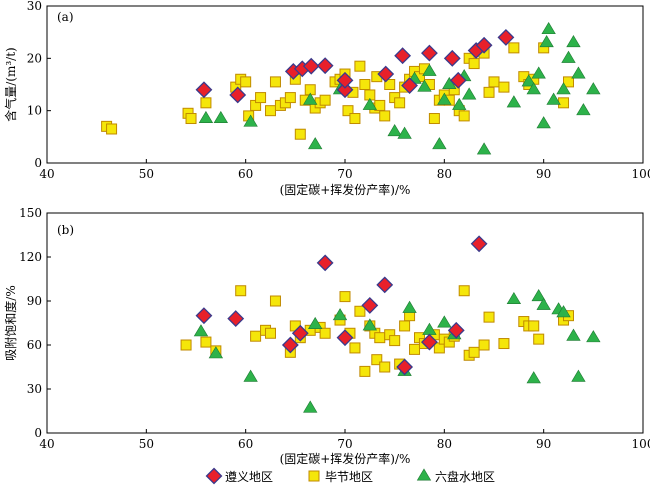 The image size is (650, 488). I want to click on legend-item-zunyi: 遵义地区, so click(239, 476).